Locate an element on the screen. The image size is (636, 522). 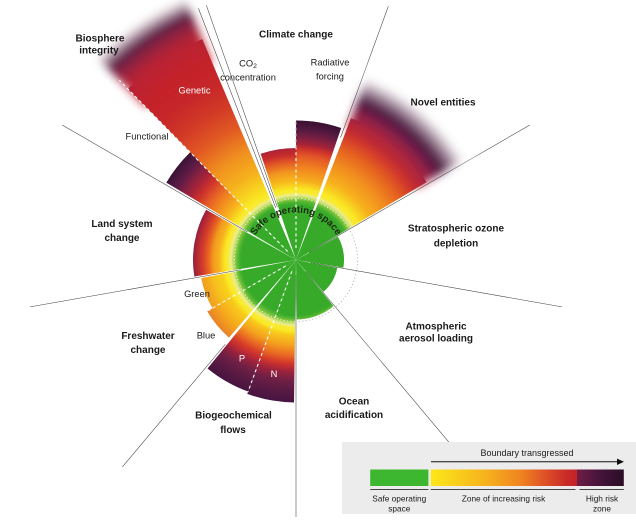
svg-text: integrity is located at coordinates (99, 51).